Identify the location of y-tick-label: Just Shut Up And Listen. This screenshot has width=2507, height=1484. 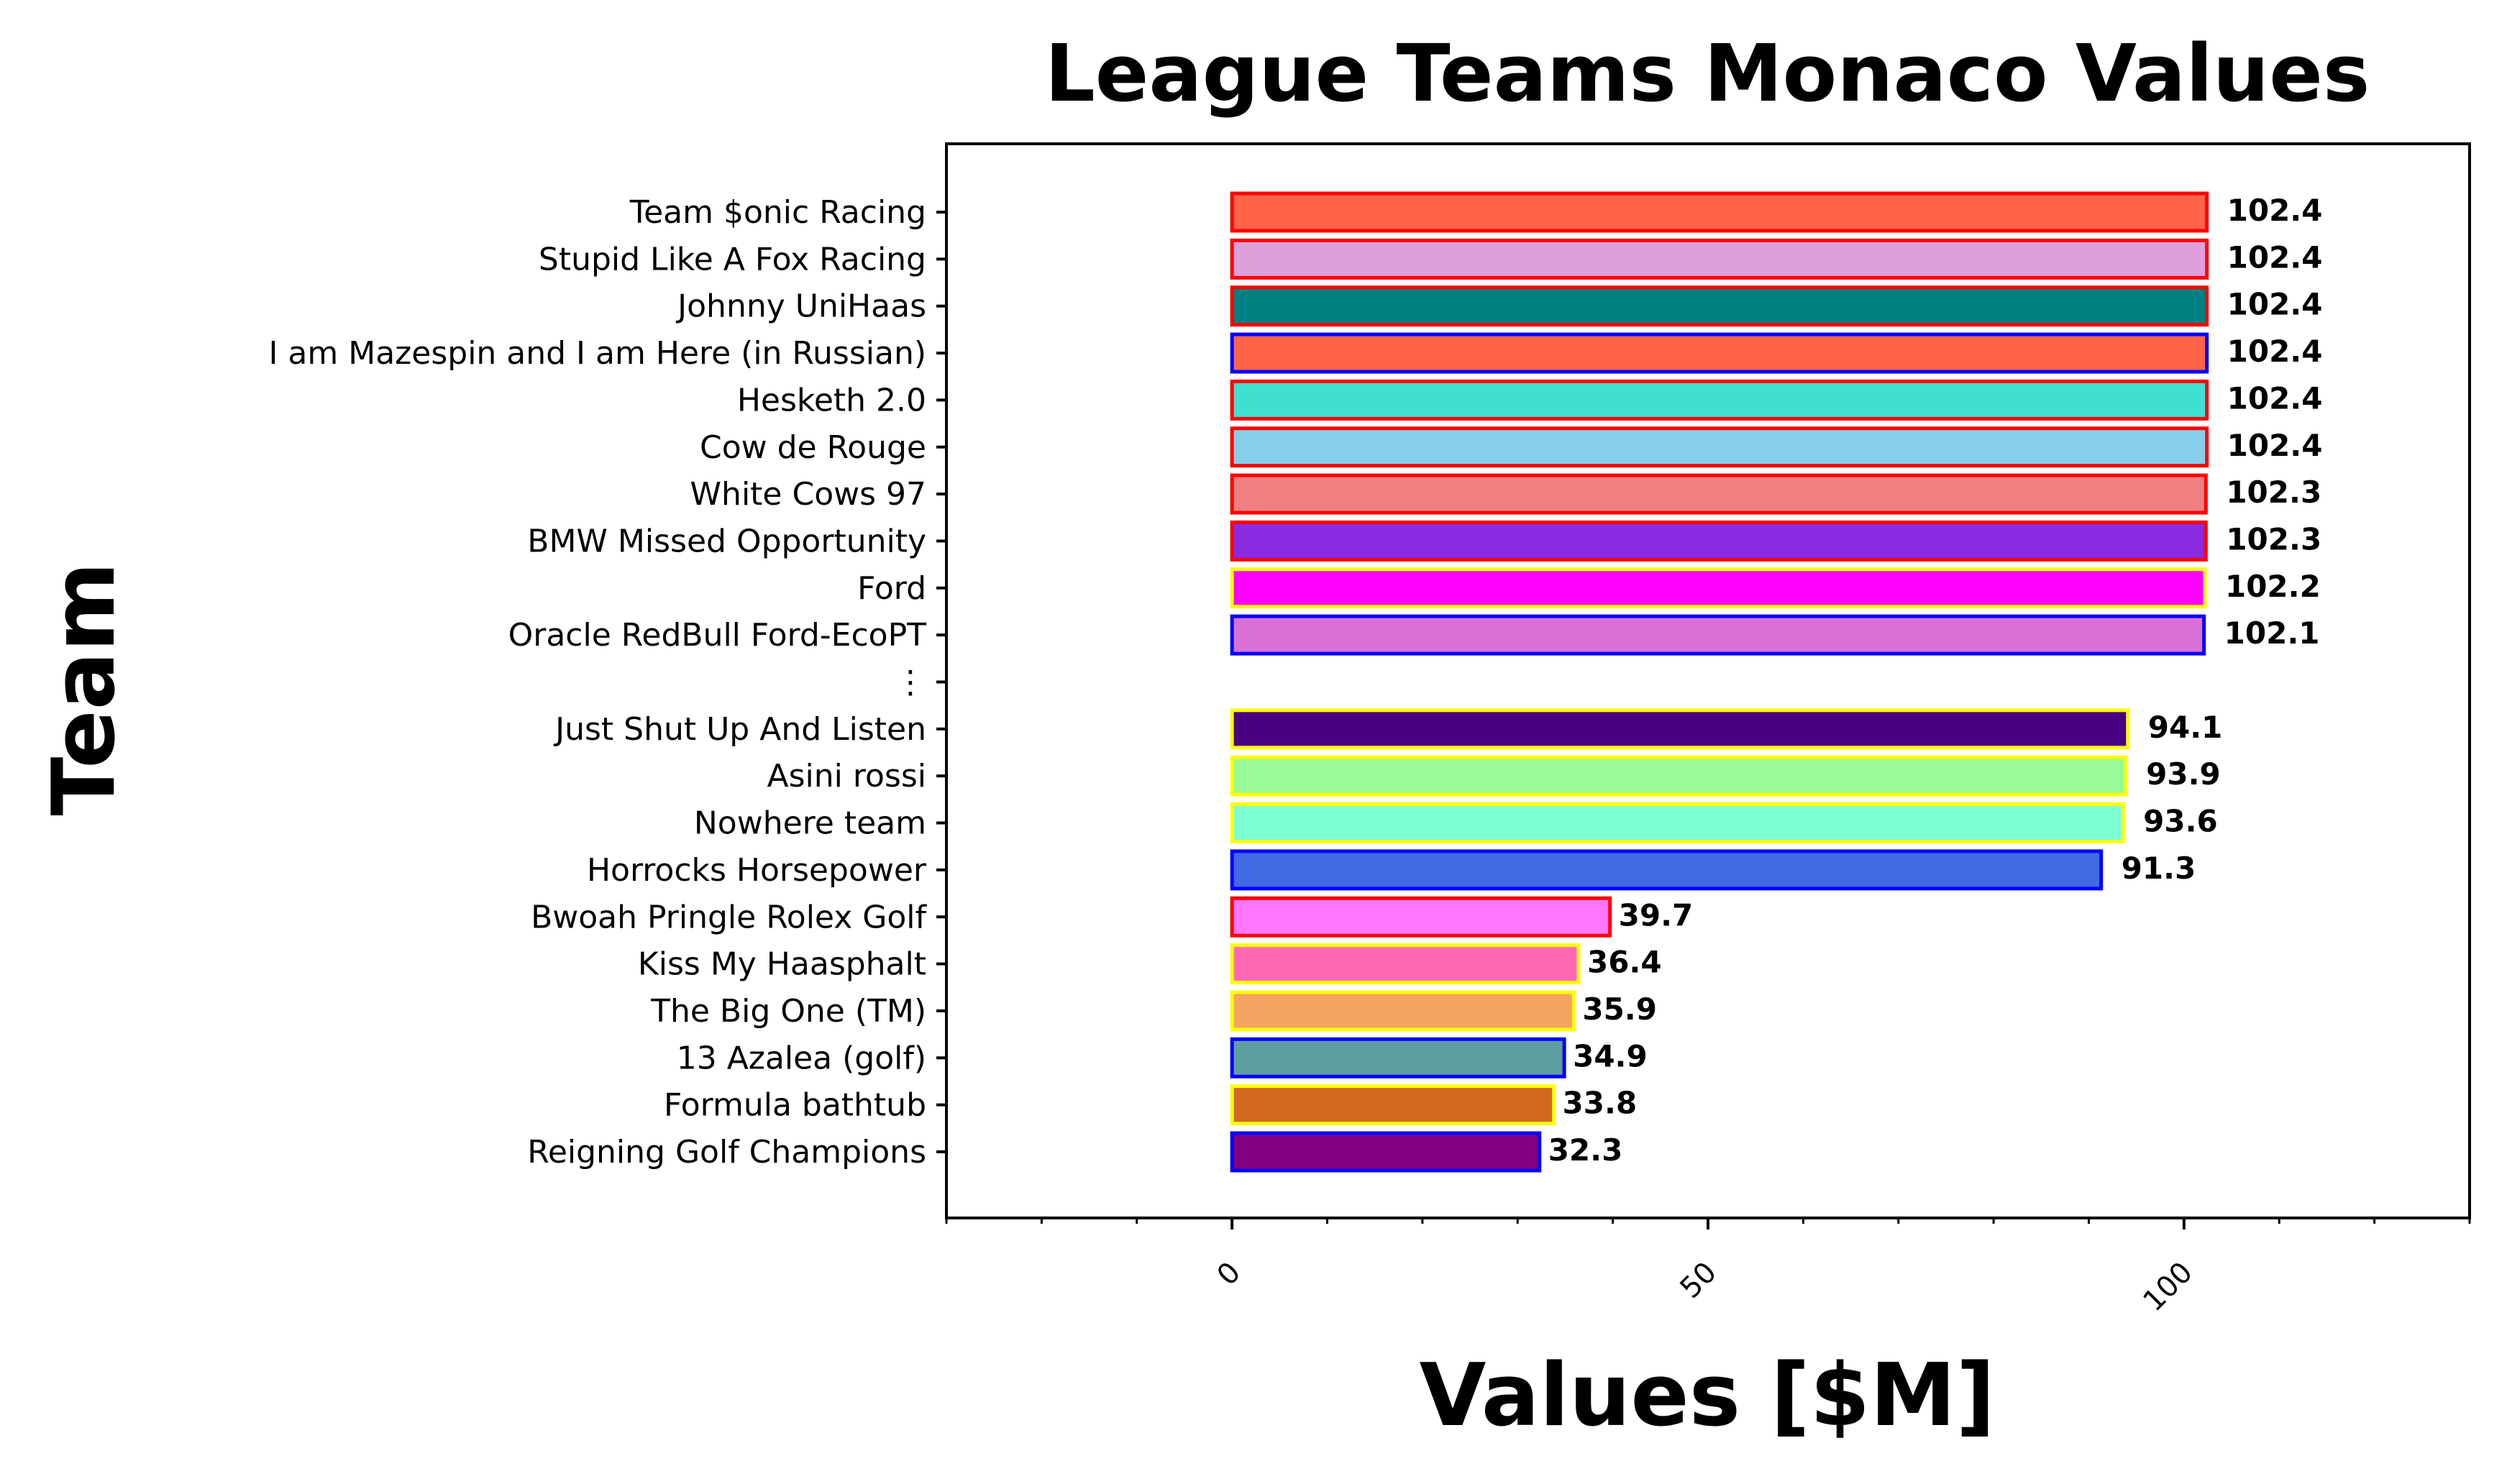
(739, 729).